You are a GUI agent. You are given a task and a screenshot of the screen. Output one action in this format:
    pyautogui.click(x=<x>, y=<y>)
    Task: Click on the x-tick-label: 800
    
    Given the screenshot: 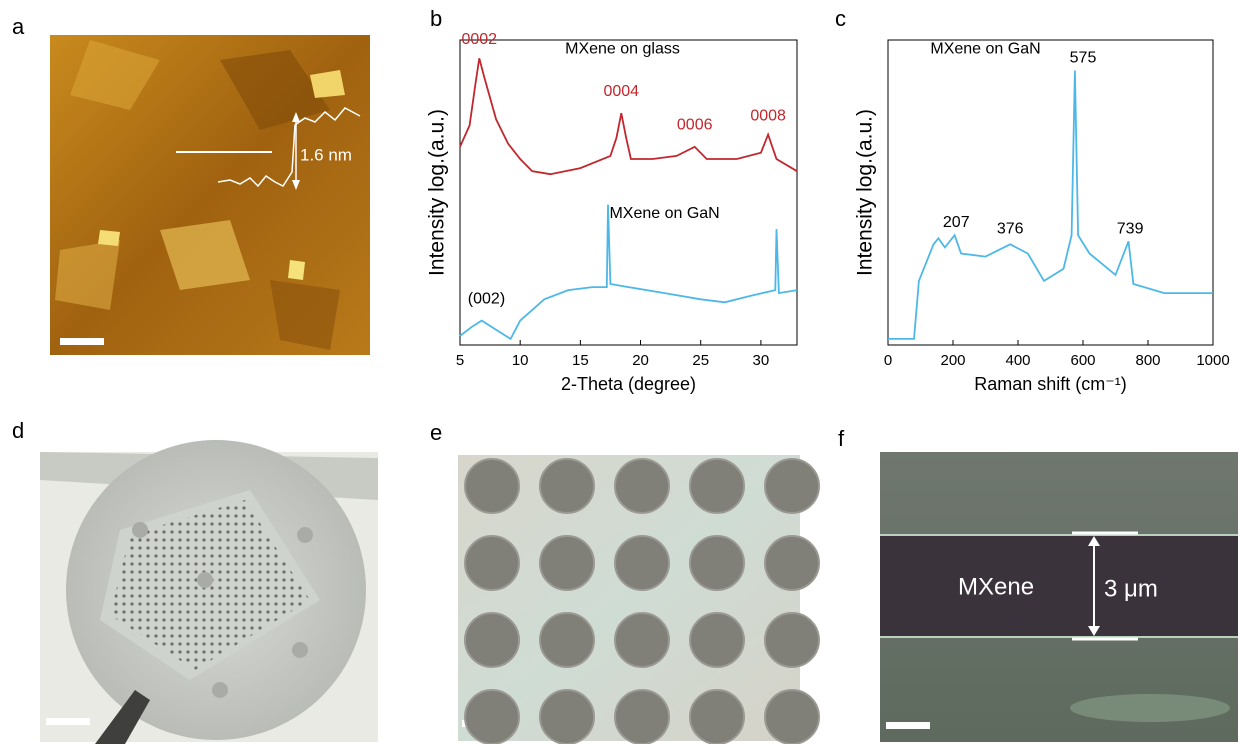 What is the action you would take?
    pyautogui.click(x=1147, y=360)
    